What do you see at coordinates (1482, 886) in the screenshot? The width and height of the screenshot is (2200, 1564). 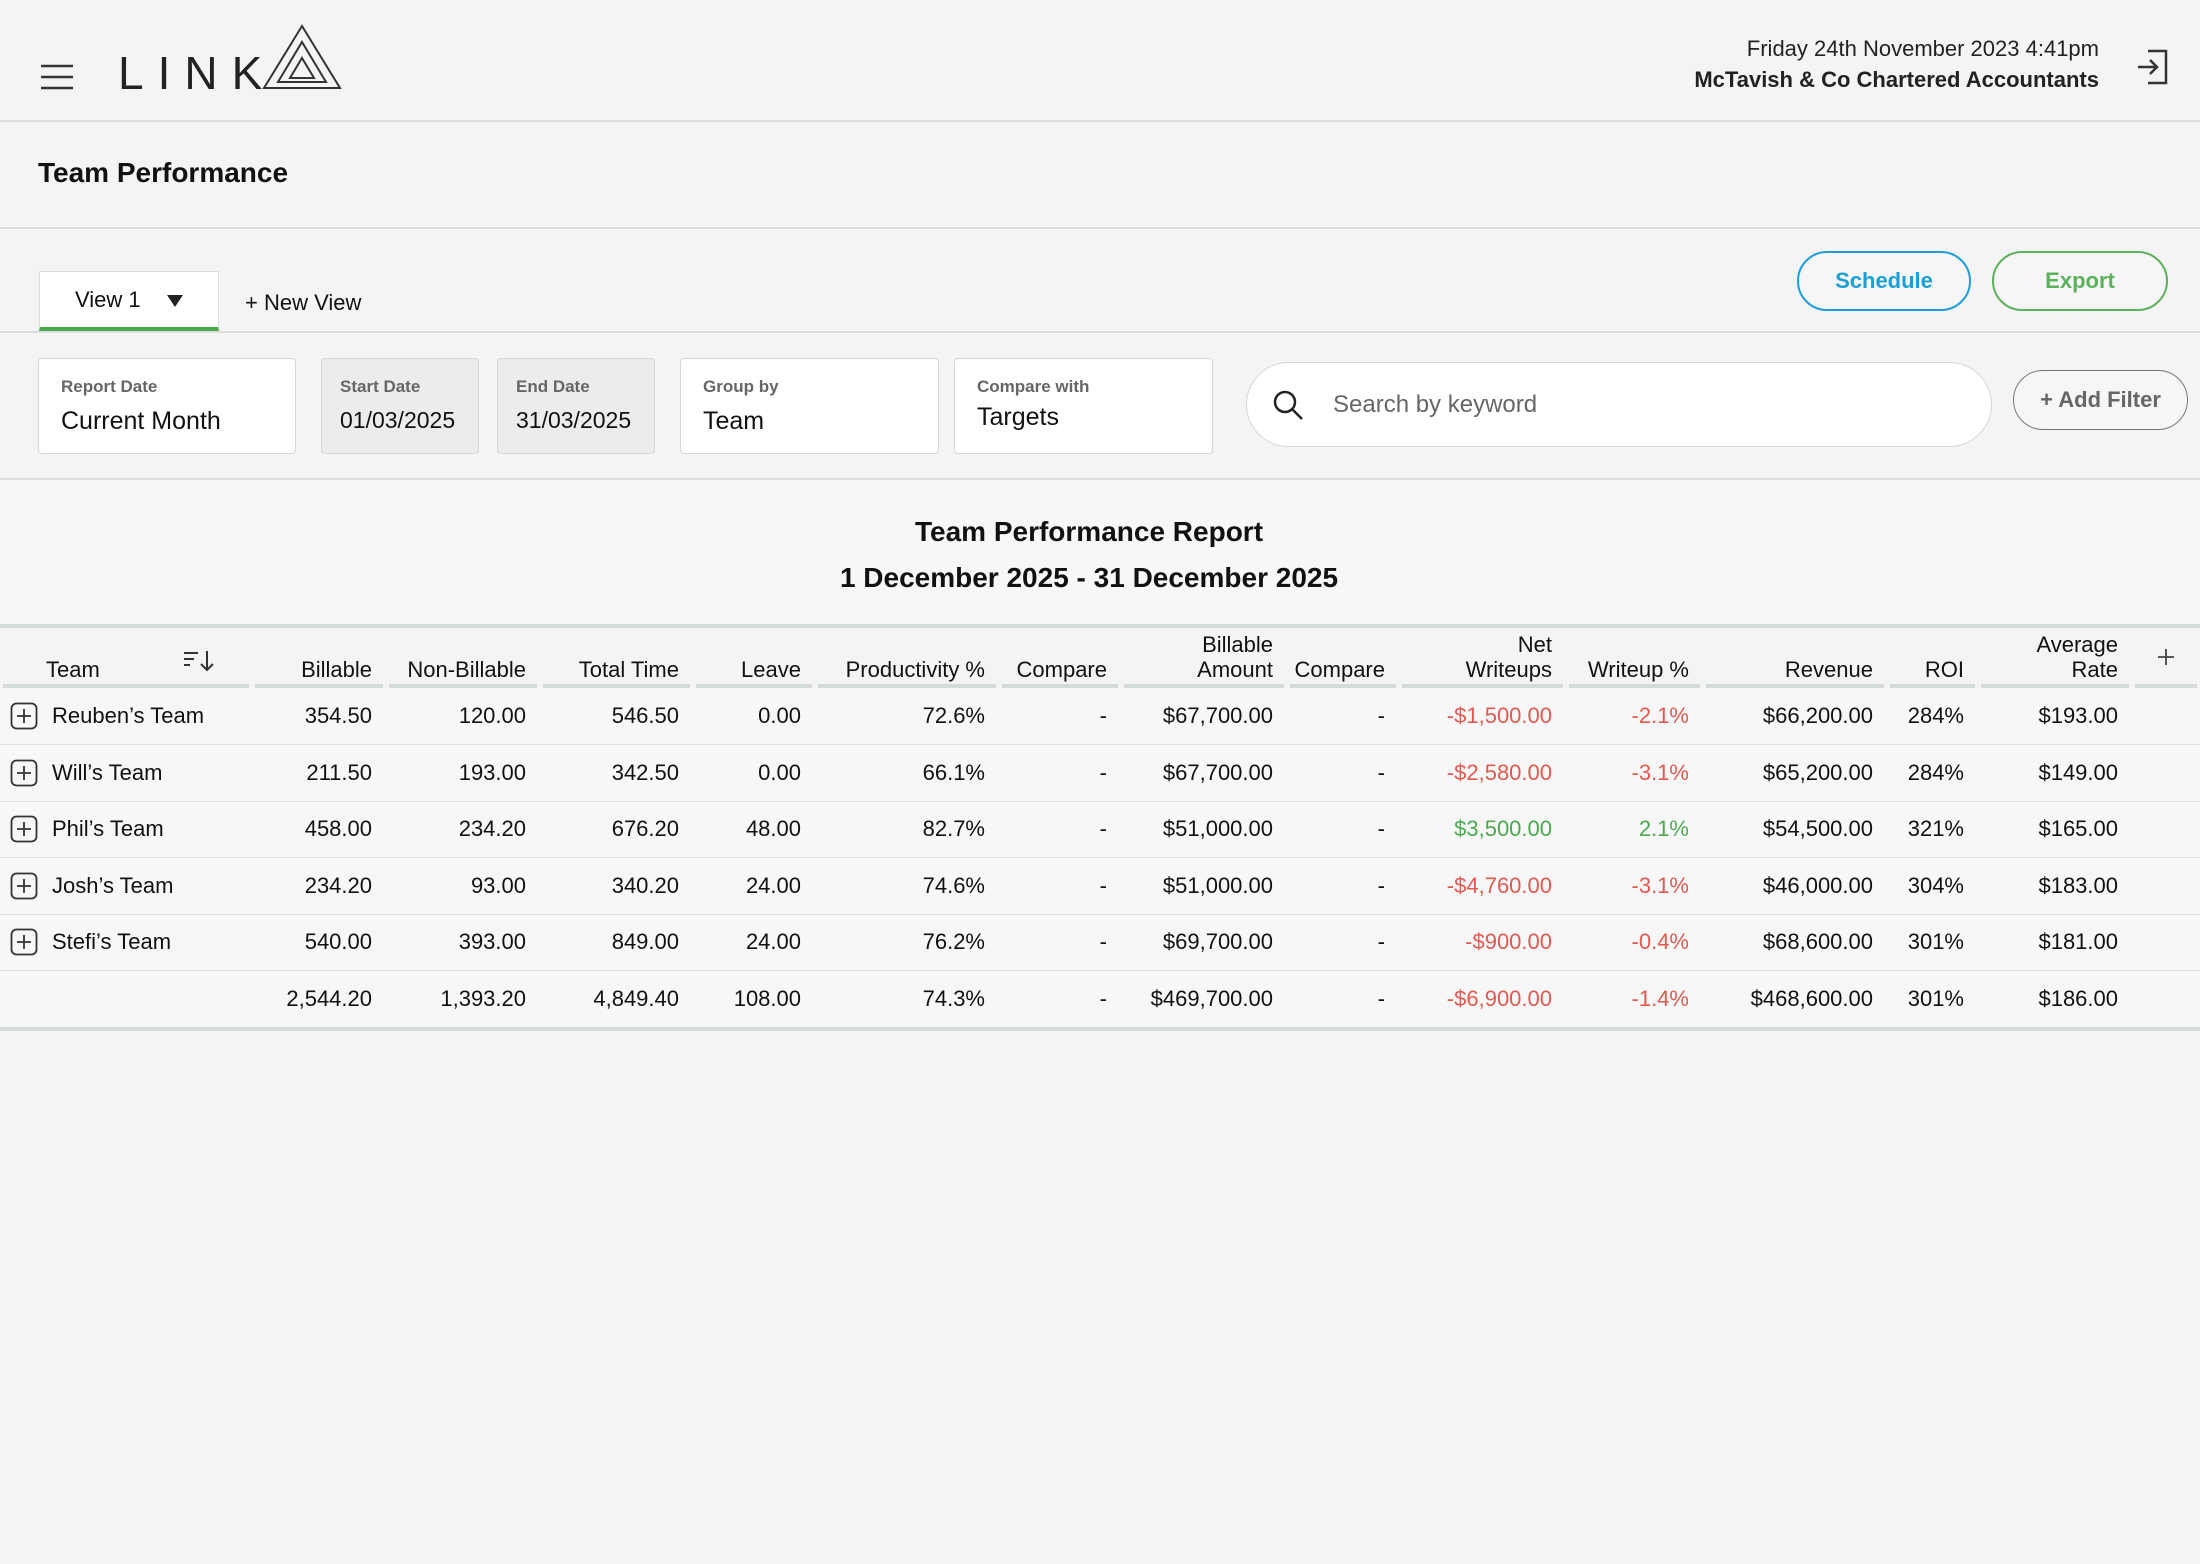 I see `cell: -$4,760.00` at bounding box center [1482, 886].